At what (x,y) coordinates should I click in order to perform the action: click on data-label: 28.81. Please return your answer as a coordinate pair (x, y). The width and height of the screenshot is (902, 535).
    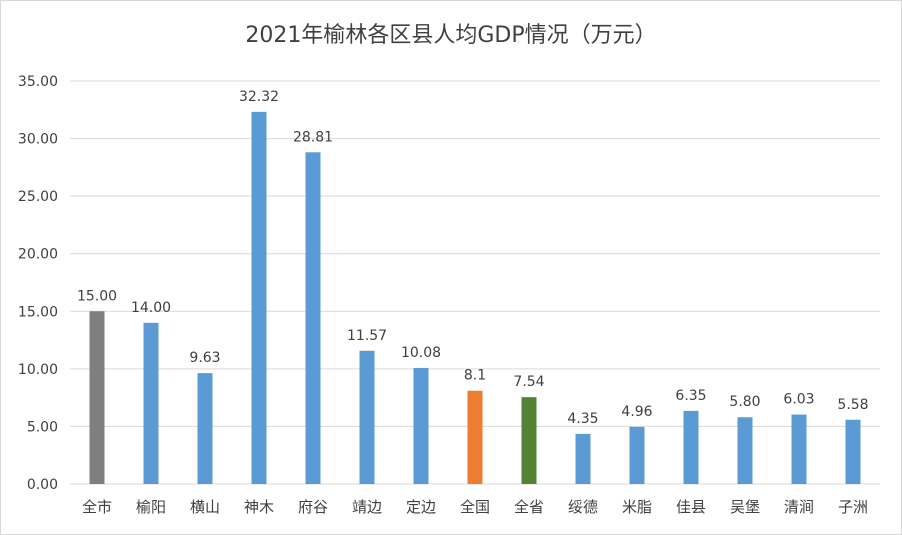
    Looking at the image, I should click on (313, 137).